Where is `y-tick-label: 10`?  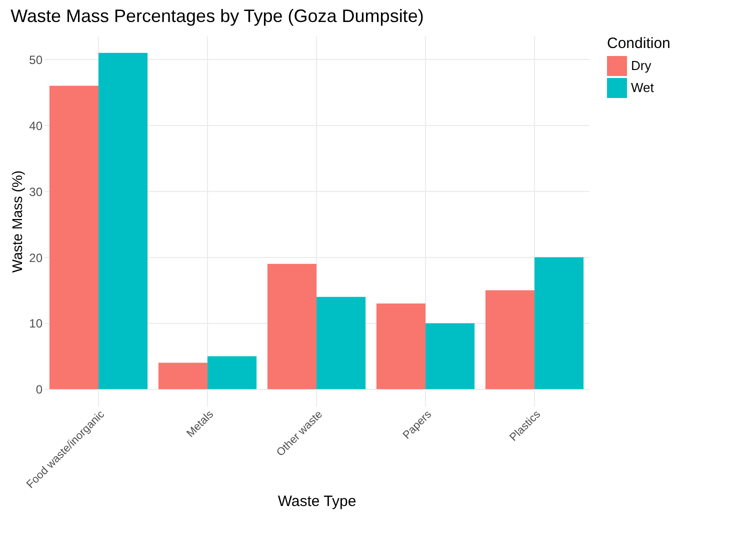 y-tick-label: 10 is located at coordinates (36, 323).